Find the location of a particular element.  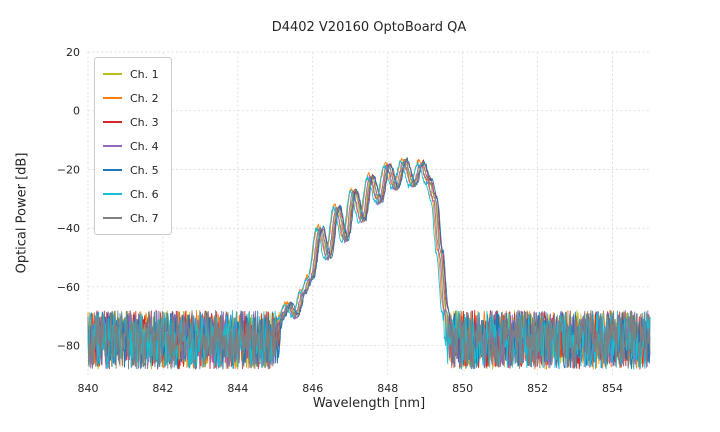

legend-item-6: Ch. 6 is located at coordinates (131, 194).